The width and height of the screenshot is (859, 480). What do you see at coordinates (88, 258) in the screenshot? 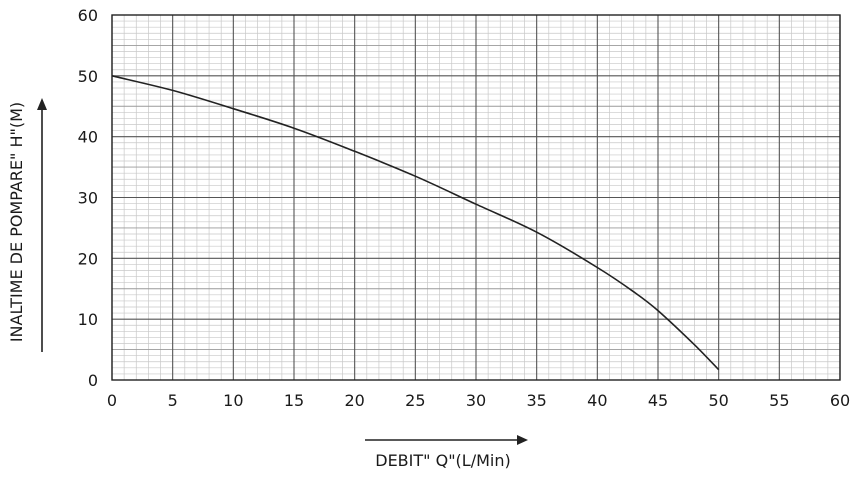
I see `y-tick-label: 20` at bounding box center [88, 258].